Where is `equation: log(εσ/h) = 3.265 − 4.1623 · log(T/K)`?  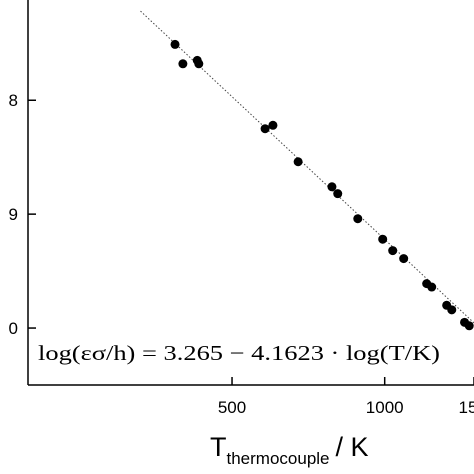 equation: log(εσ/h) = 3.265 − 4.1623 · log(T/K) is located at coordinates (239, 353).